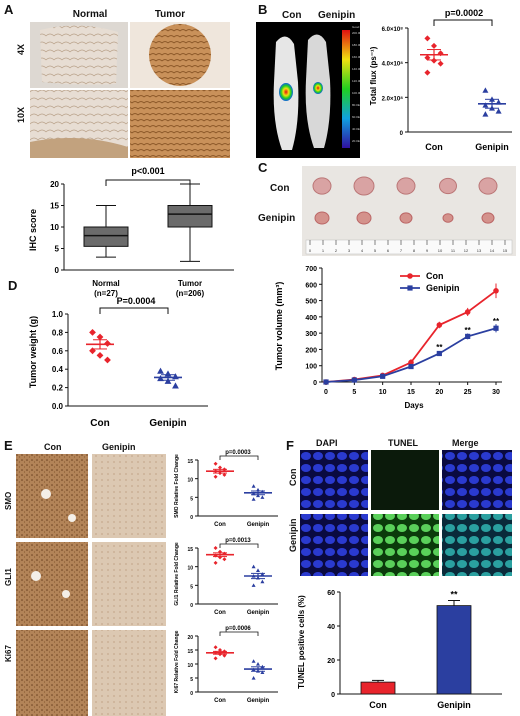 The height and width of the screenshot is (716, 520). What do you see at coordinates (310, 250) in the screenshot?
I see `c-ruler-number: 0` at bounding box center [310, 250].